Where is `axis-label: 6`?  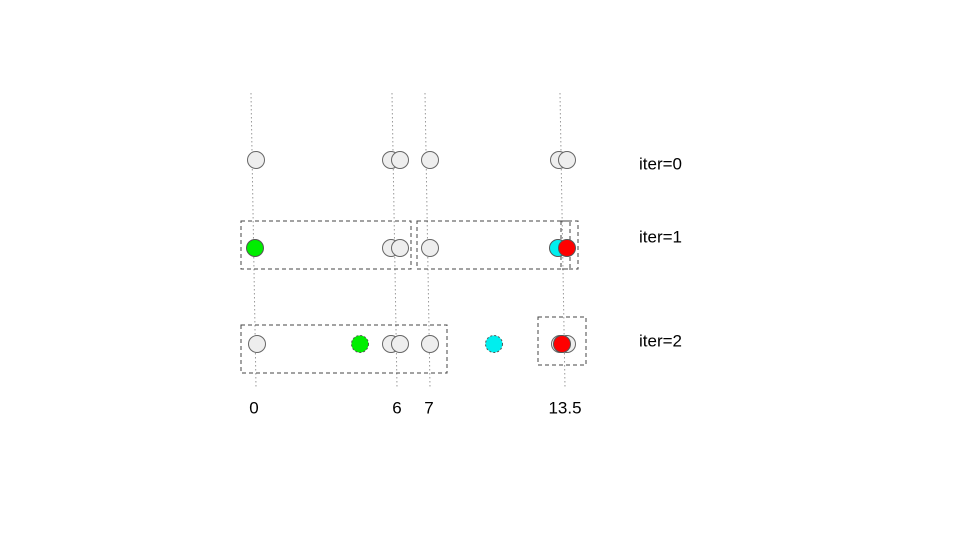 axis-label: 6 is located at coordinates (396, 407).